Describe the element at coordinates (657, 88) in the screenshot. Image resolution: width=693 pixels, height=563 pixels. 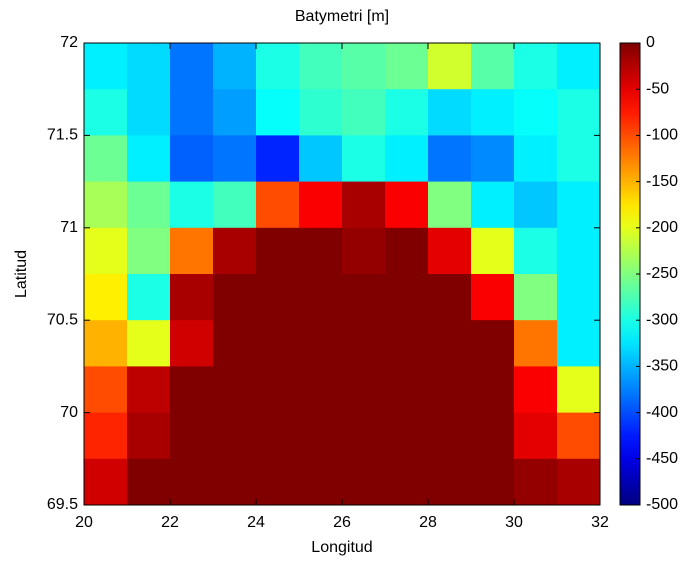
I see `colorbar-tick-label: -50` at that location.